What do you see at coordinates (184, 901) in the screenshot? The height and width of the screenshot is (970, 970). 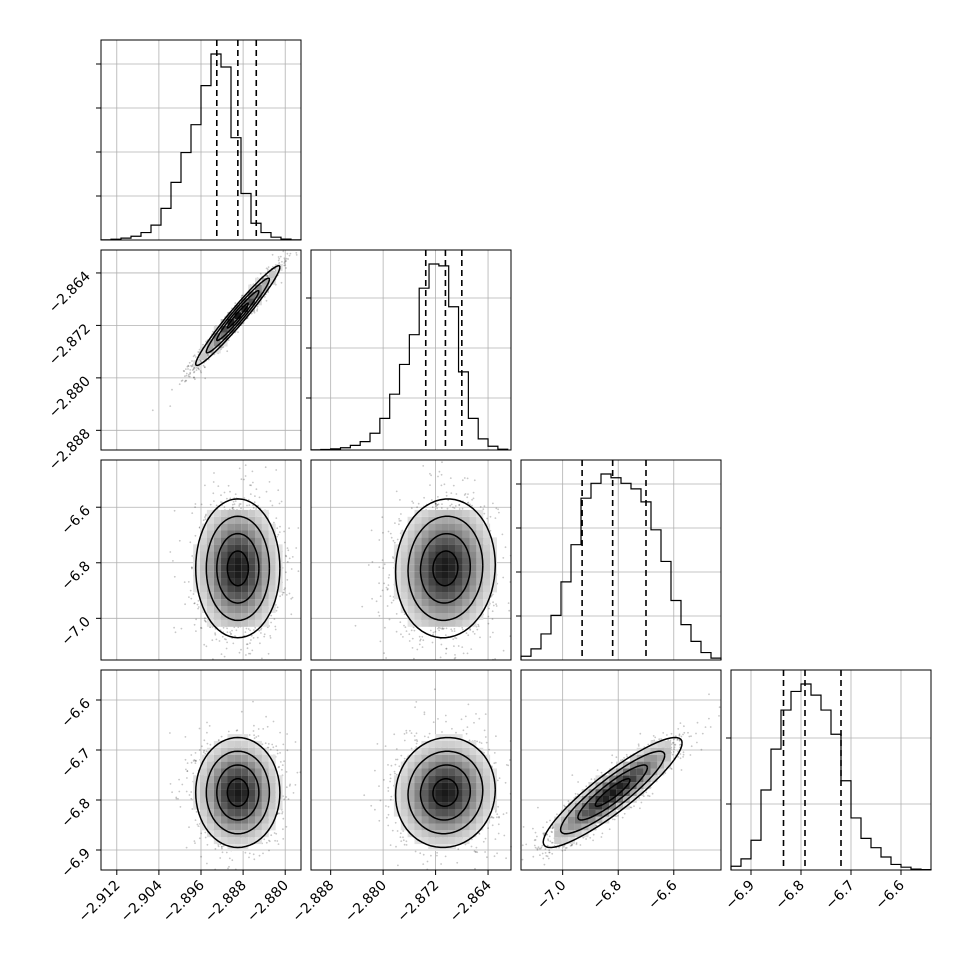 I see `x-tick-label: −2.896` at bounding box center [184, 901].